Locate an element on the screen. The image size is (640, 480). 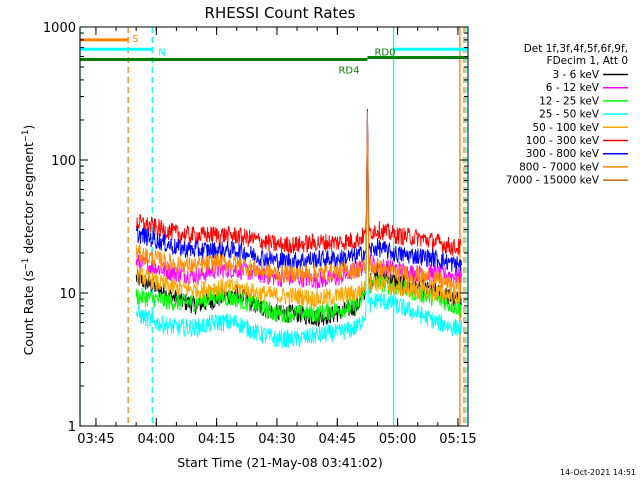
state-label-s: S is located at coordinates (135, 39).